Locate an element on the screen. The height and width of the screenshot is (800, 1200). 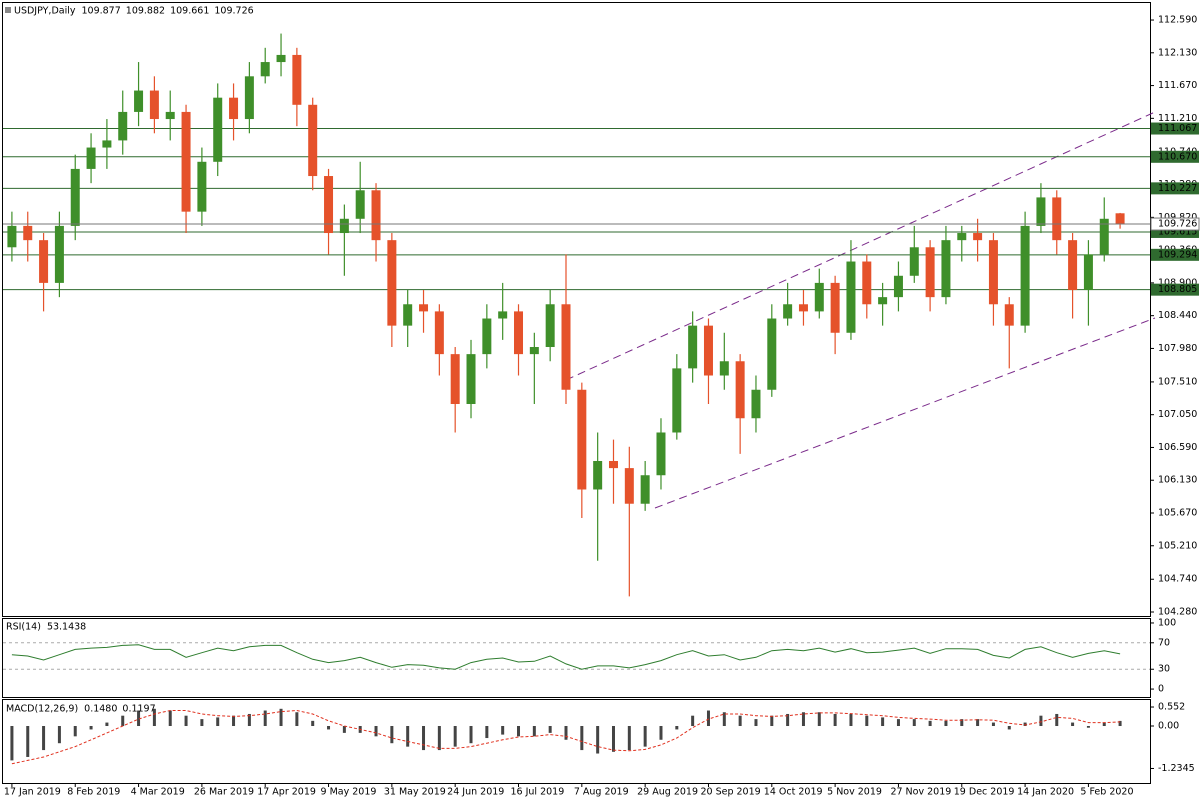
x-tick-label: 5 Nov 2019 is located at coordinates (854, 792).